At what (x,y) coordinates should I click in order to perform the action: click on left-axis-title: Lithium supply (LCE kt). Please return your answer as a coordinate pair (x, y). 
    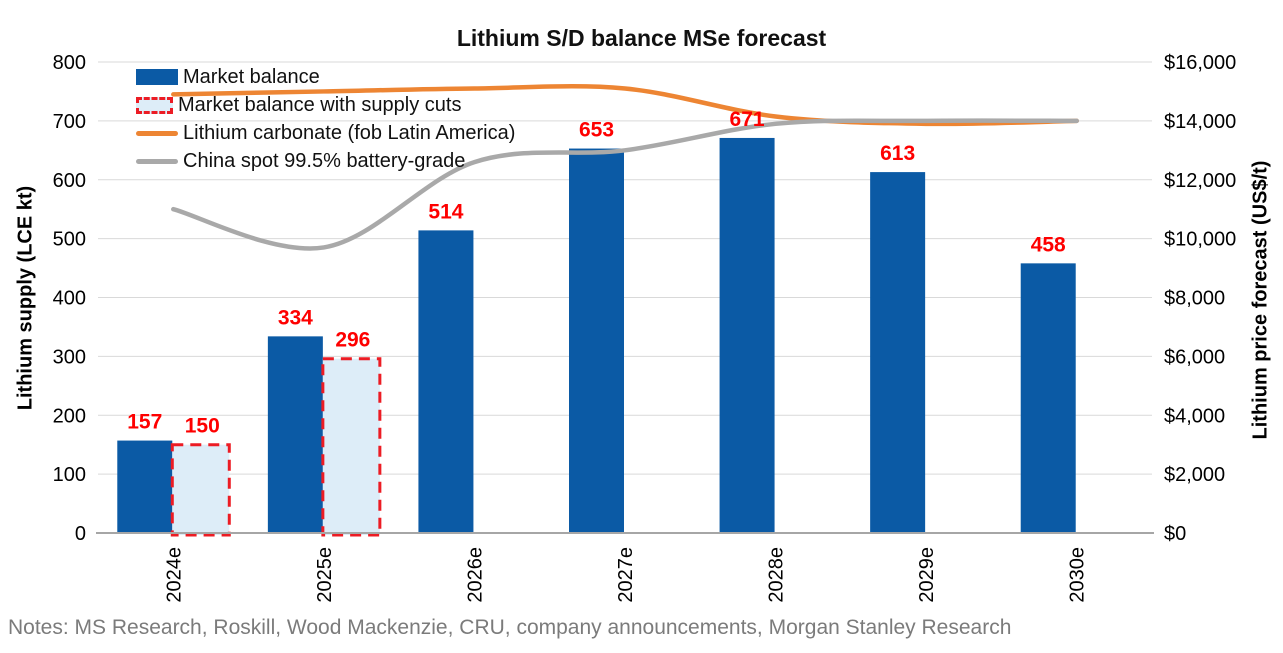
    Looking at the image, I should click on (25, 298).